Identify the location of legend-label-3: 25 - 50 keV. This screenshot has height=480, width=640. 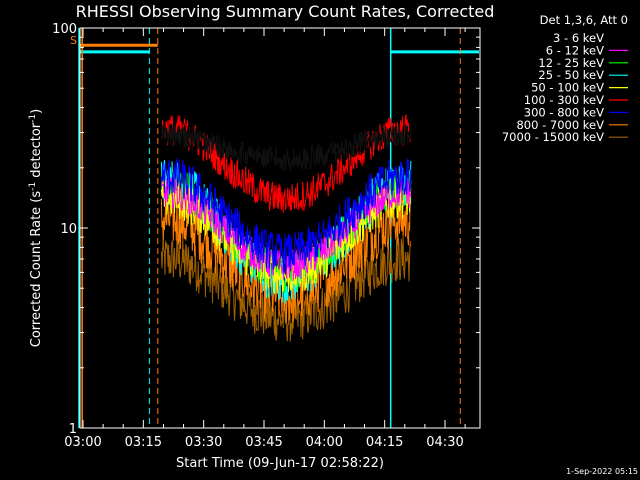
(571, 75).